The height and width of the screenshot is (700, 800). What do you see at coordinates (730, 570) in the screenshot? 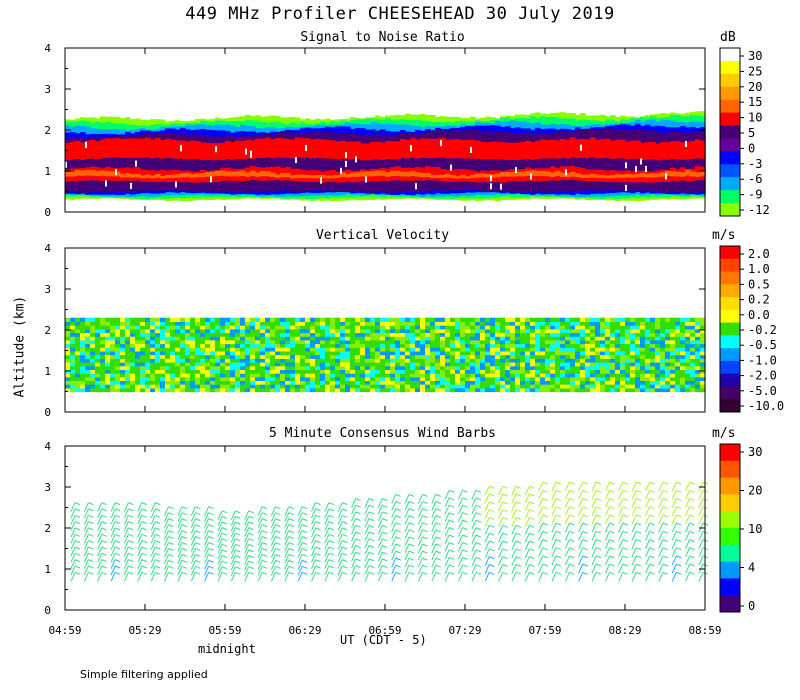
I see `colorbar-swatch` at bounding box center [730, 570].